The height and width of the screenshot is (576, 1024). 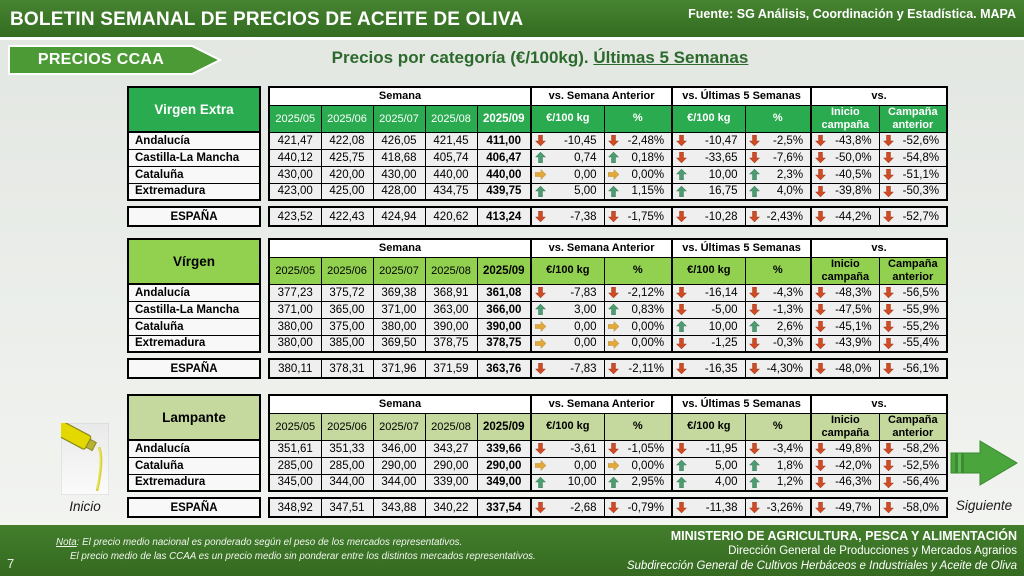 I want to click on week-header: 2025/05, so click(x=295, y=270).